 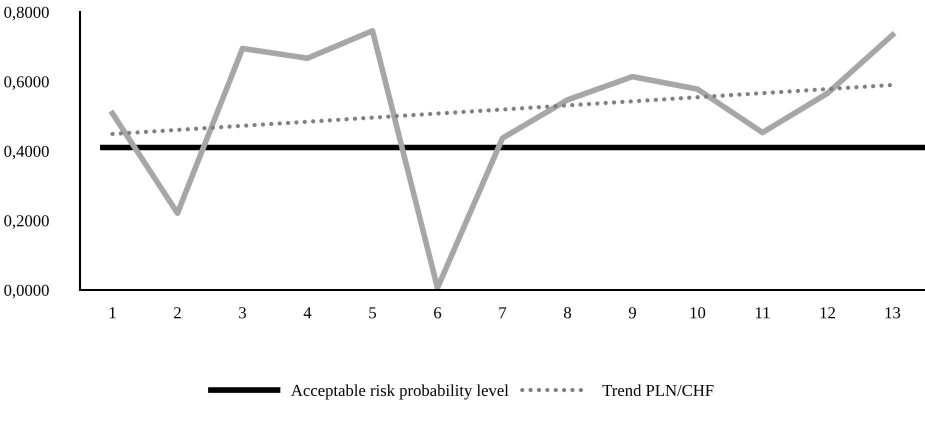 What do you see at coordinates (26, 222) in the screenshot?
I see `y-tick-label: 0,2000` at bounding box center [26, 222].